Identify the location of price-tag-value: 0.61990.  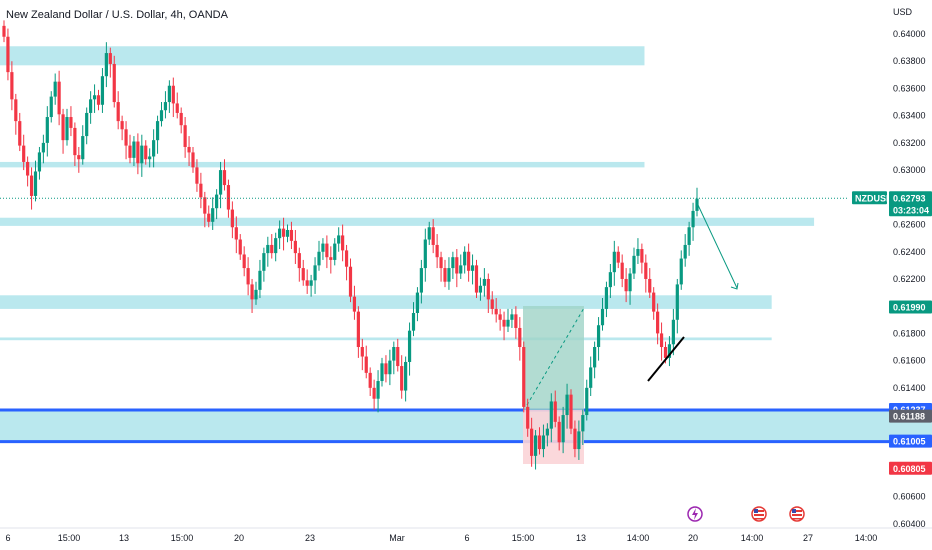
(909, 308).